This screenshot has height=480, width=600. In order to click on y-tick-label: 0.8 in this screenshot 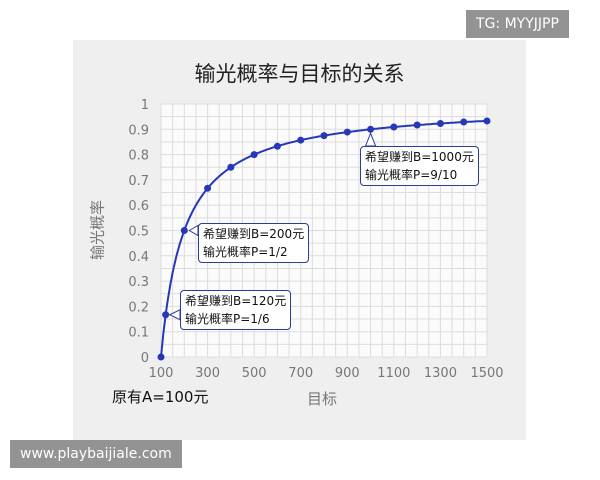, I will do `click(138, 156)`.